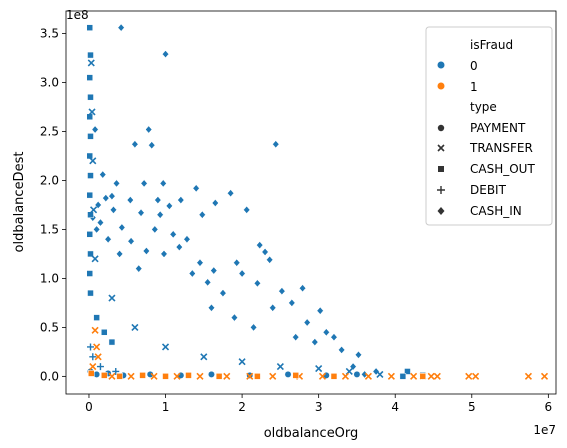  What do you see at coordinates (491, 45) in the screenshot?
I see `legend-hue-title: isFraud` at bounding box center [491, 45].